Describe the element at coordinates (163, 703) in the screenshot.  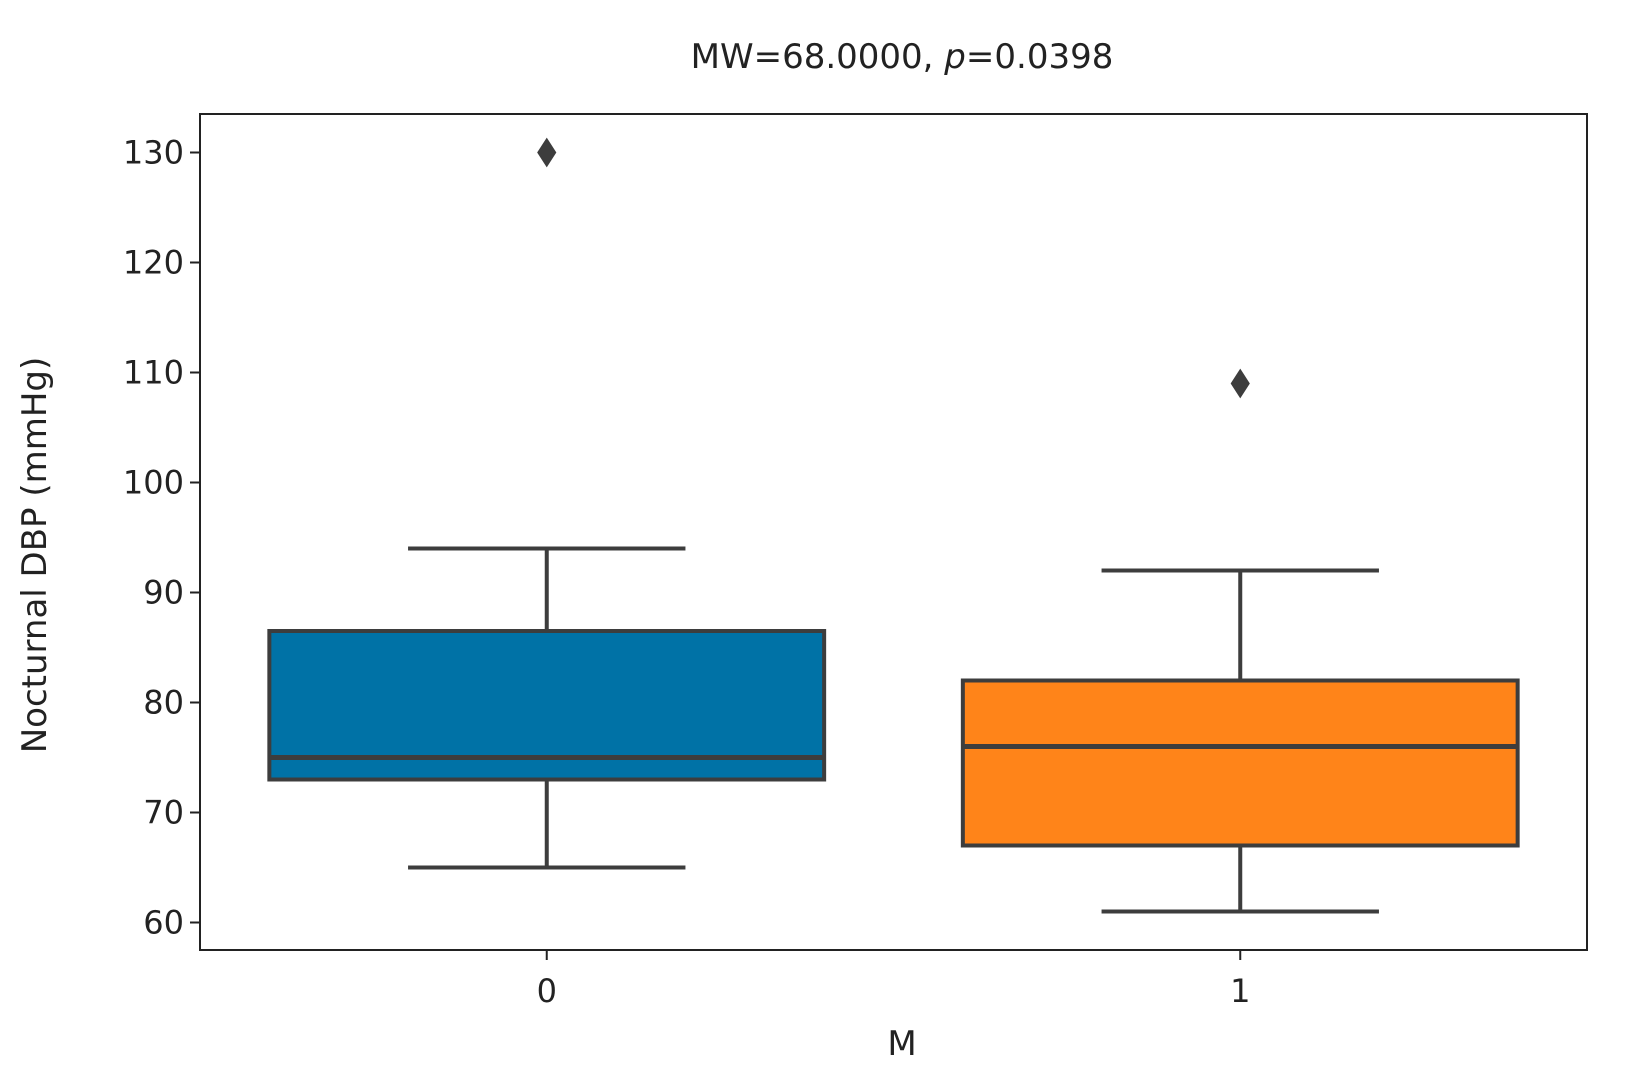
I see `y-tick-label: 80` at that location.